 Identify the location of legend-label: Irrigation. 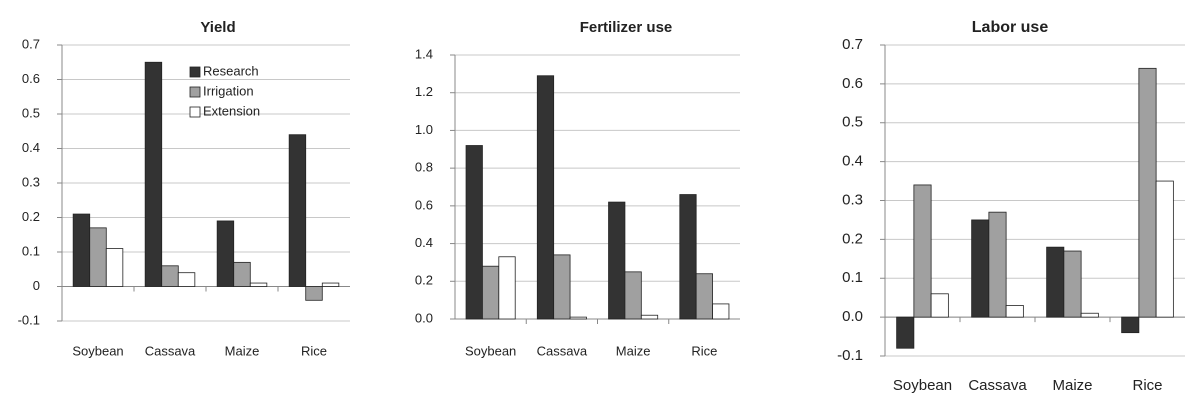
(228, 90).